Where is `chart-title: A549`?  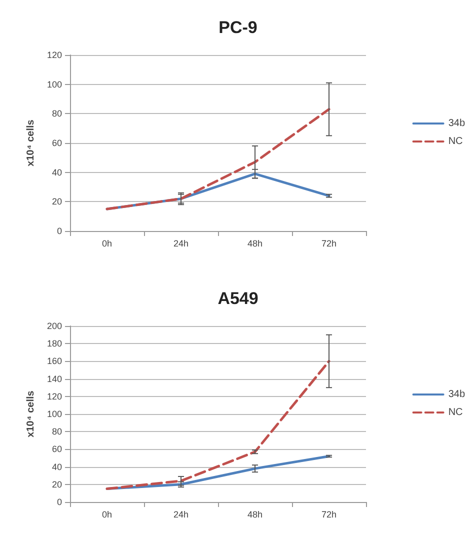 chart-title: A549 is located at coordinates (238, 298).